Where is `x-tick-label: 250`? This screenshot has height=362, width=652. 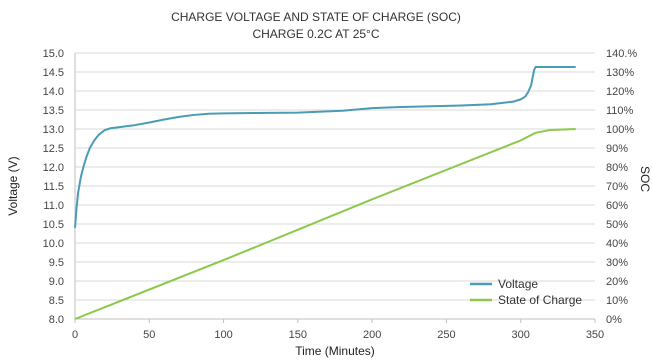
x-tick-label: 250 is located at coordinates (446, 335).